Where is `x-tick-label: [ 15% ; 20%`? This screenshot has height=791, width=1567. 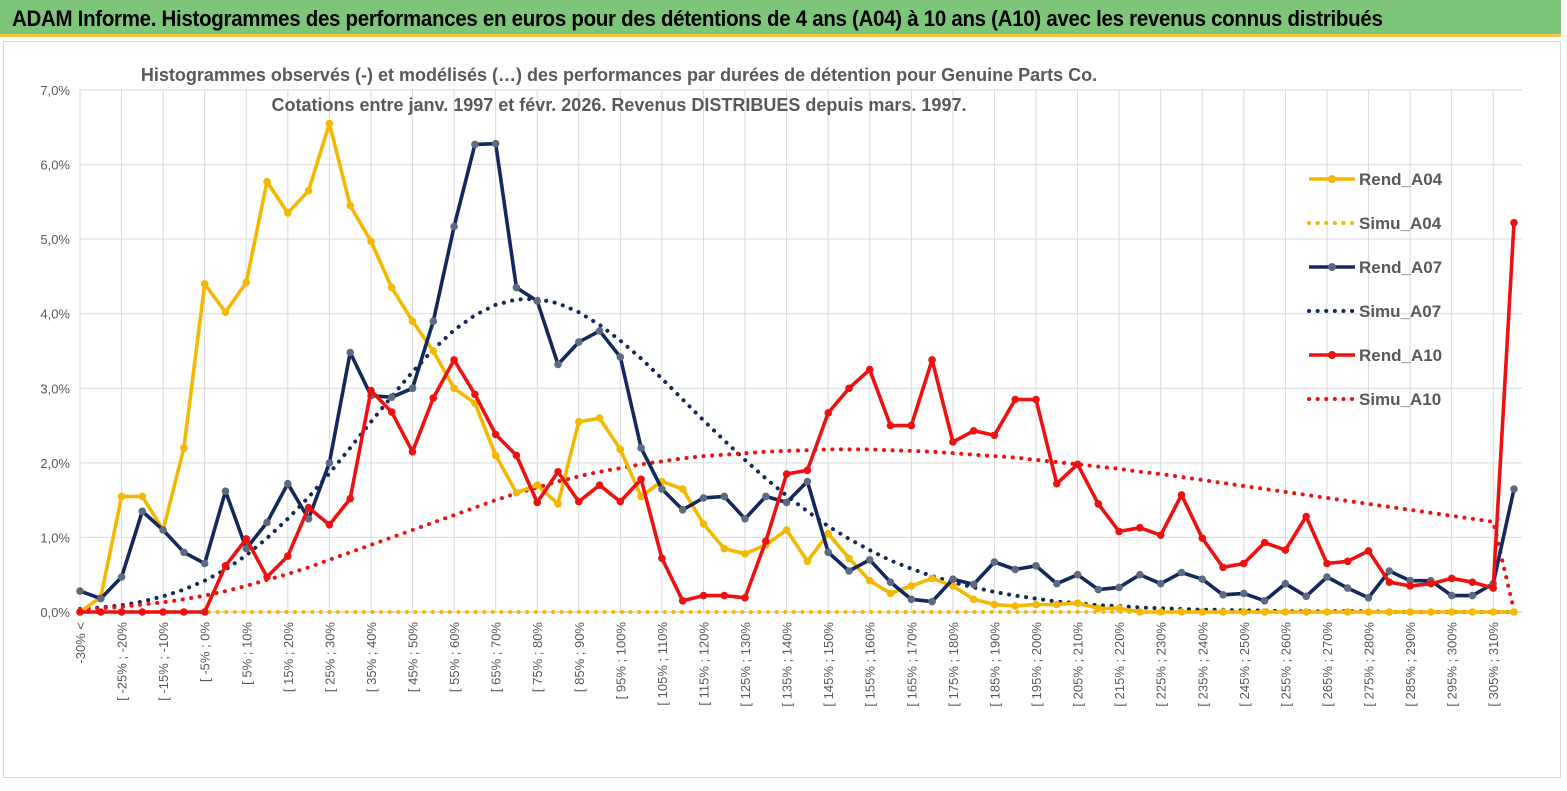
x-tick-label: [ 15% ; 20% is located at coordinates (288, 657).